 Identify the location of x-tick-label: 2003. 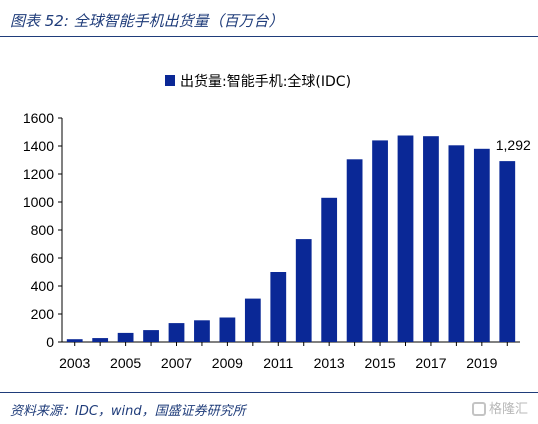
(74, 363).